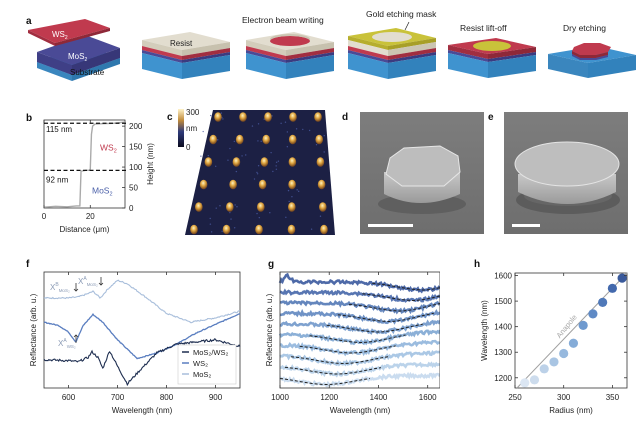  Describe the element at coordinates (379, 397) in the screenshot. I see `x-tick-label: 1400` at that location.